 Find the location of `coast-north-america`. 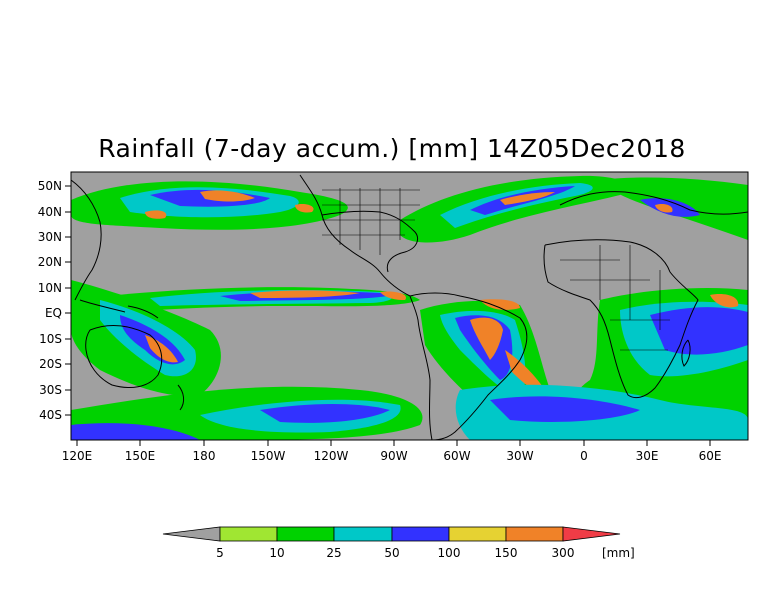

coast-north-america is located at coordinates (358, 235).